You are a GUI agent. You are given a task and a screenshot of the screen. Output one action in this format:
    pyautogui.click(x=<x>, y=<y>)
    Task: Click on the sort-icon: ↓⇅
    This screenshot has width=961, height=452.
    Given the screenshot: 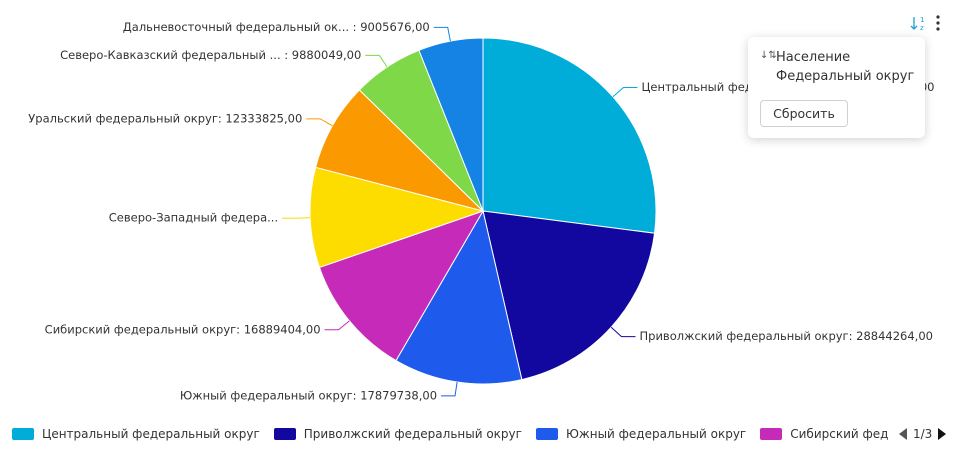 What is the action you would take?
    pyautogui.click(x=768, y=55)
    